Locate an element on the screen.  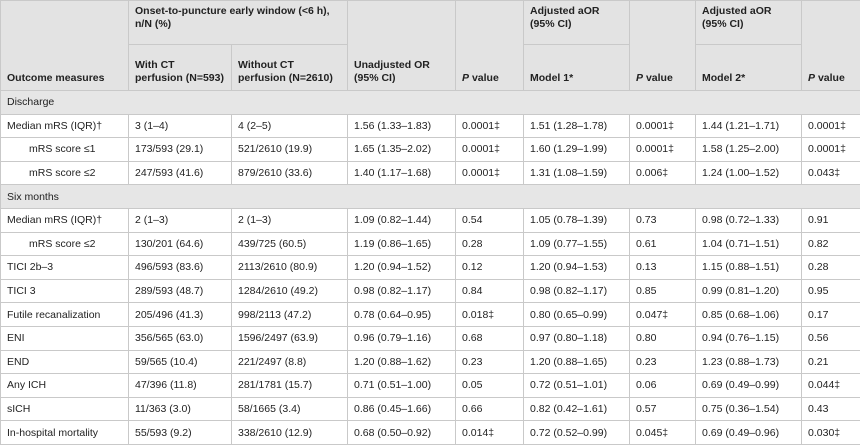
cell-unadjusted-or: 1.09 (0.82–1.44) is located at coordinates (402, 220).